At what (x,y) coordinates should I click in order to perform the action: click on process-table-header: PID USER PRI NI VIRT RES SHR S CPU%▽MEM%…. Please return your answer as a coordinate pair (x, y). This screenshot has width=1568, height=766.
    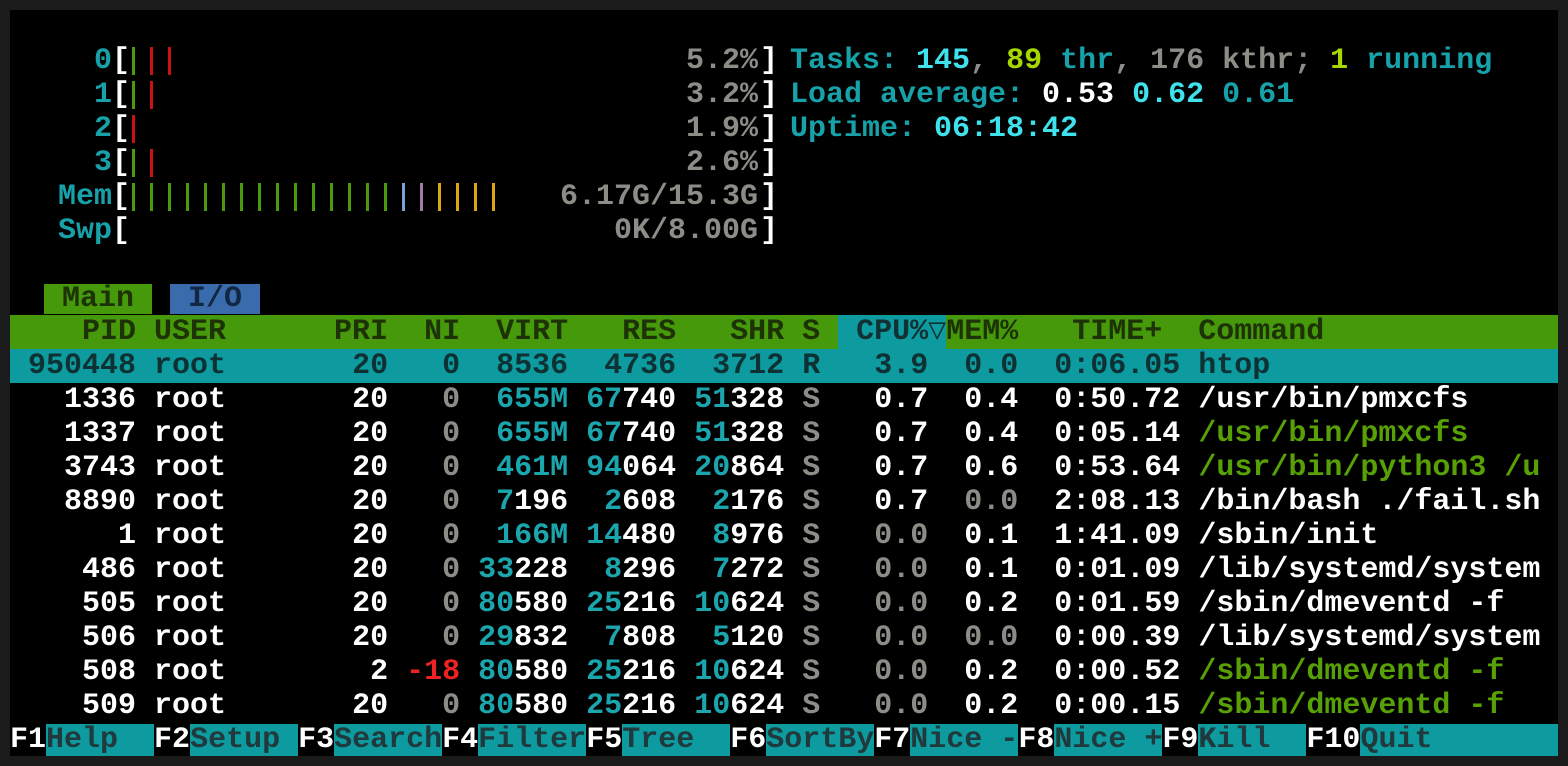
    Looking at the image, I should click on (784, 332).